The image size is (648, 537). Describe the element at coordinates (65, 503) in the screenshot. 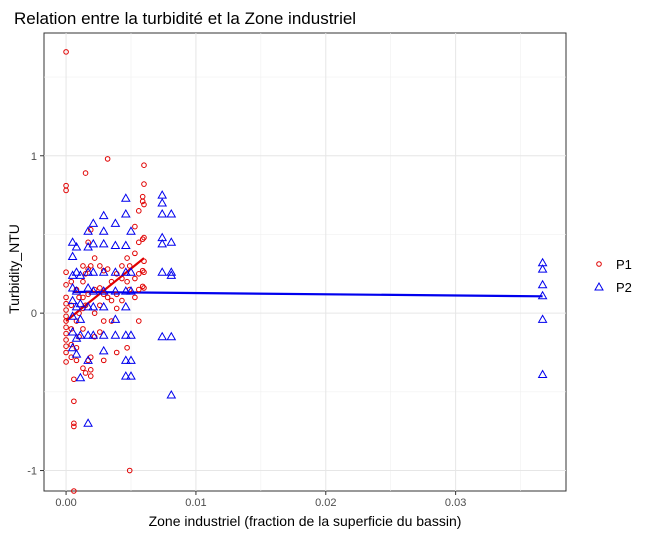

I see `x-tick-label: 0.00` at that location.